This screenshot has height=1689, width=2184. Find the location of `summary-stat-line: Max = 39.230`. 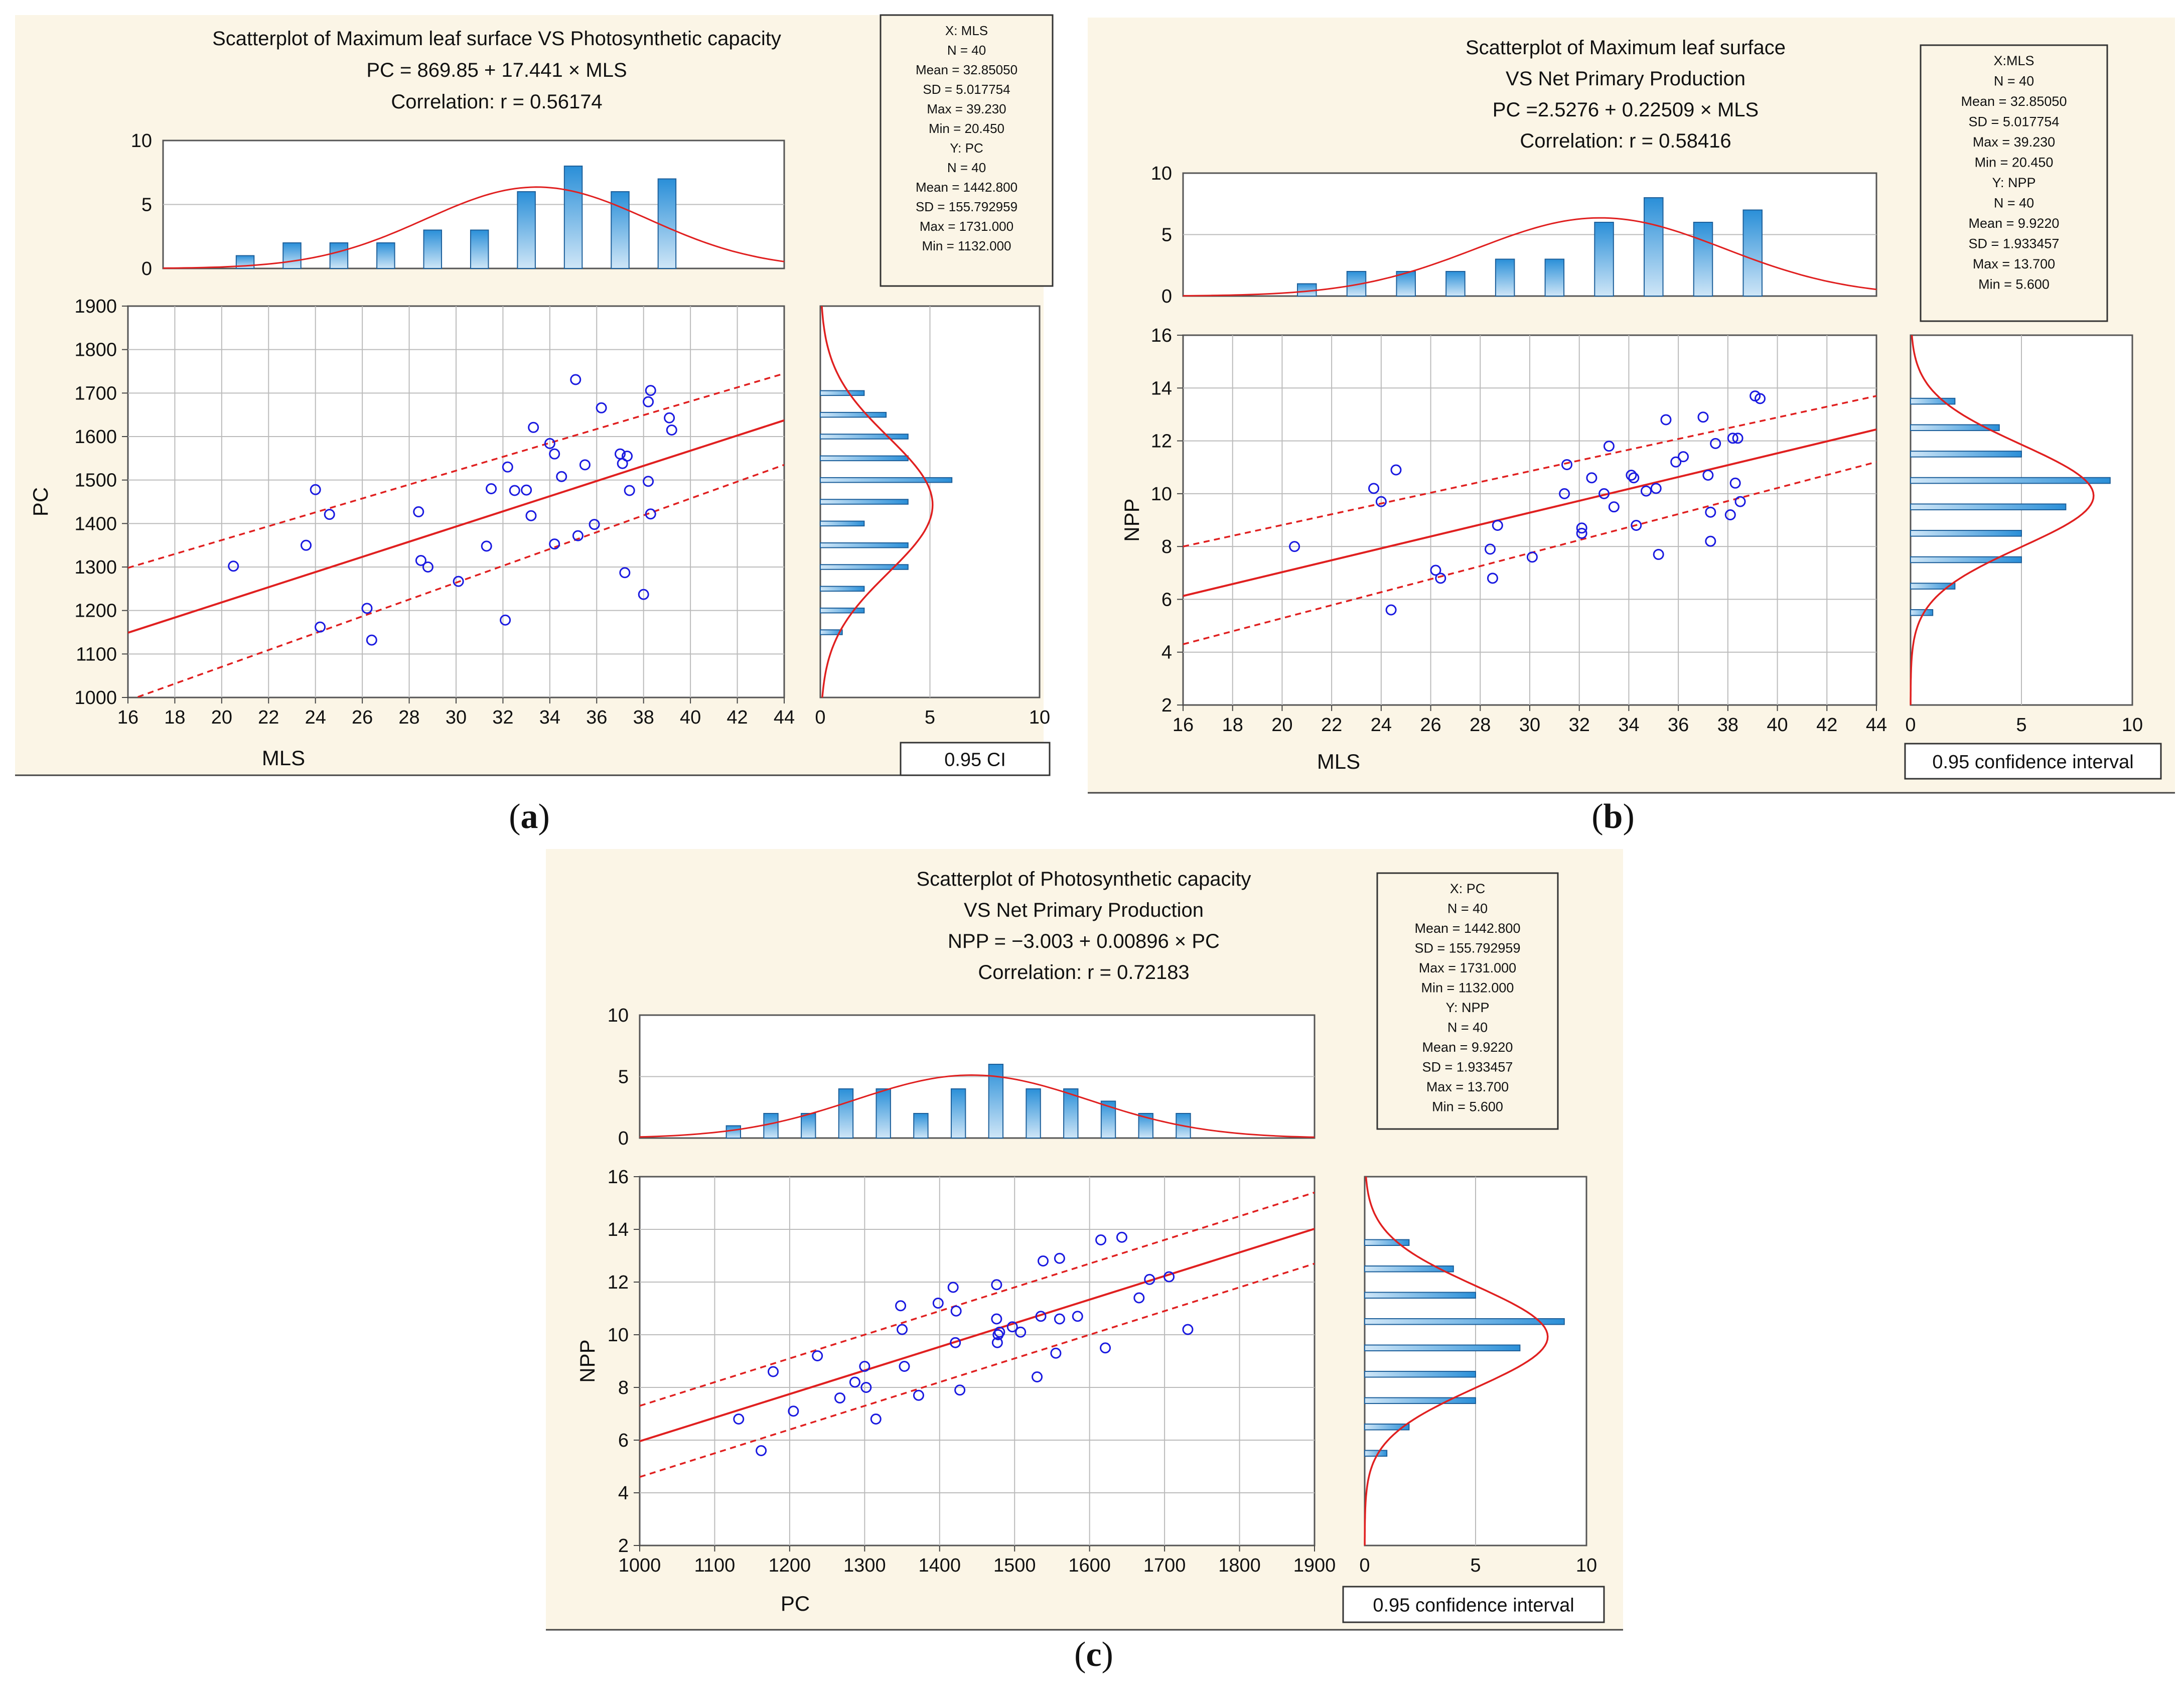

summary-stat-line: Max = 39.230 is located at coordinates (966, 108).